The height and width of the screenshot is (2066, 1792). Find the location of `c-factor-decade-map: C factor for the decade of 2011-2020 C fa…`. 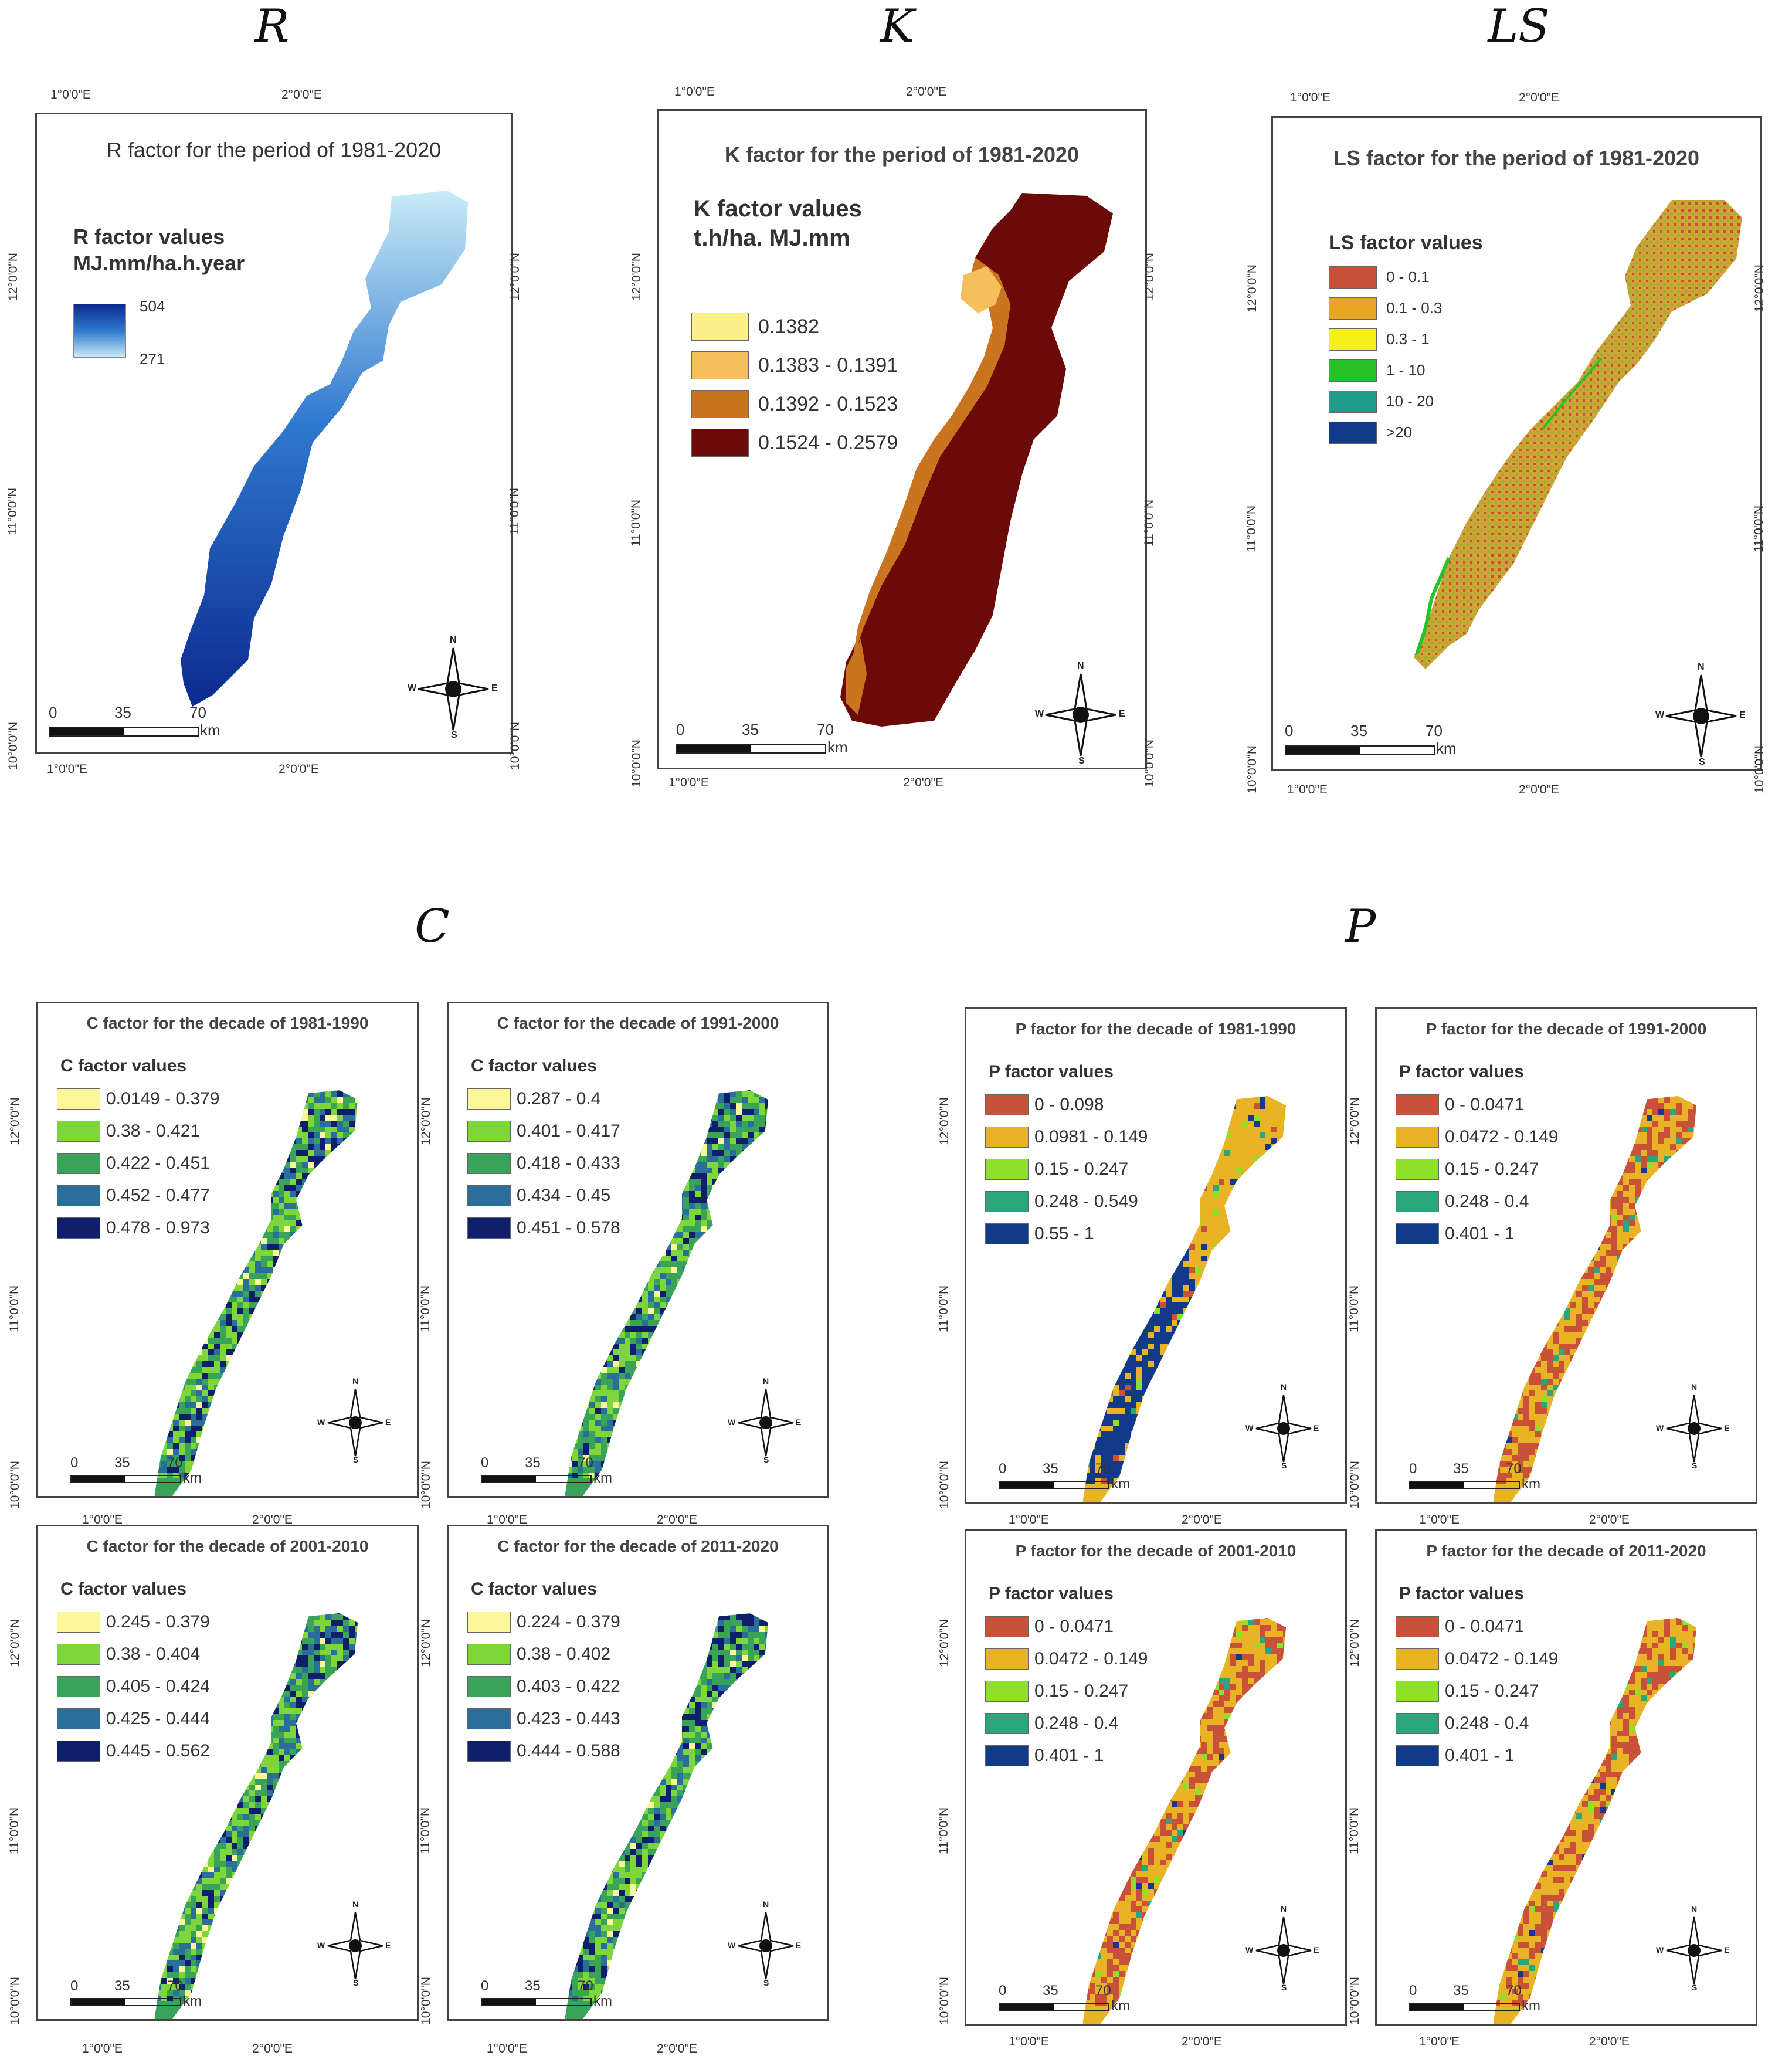

c-factor-decade-map: C factor for the decade of 2011-2020 C fa… is located at coordinates (638, 1773).